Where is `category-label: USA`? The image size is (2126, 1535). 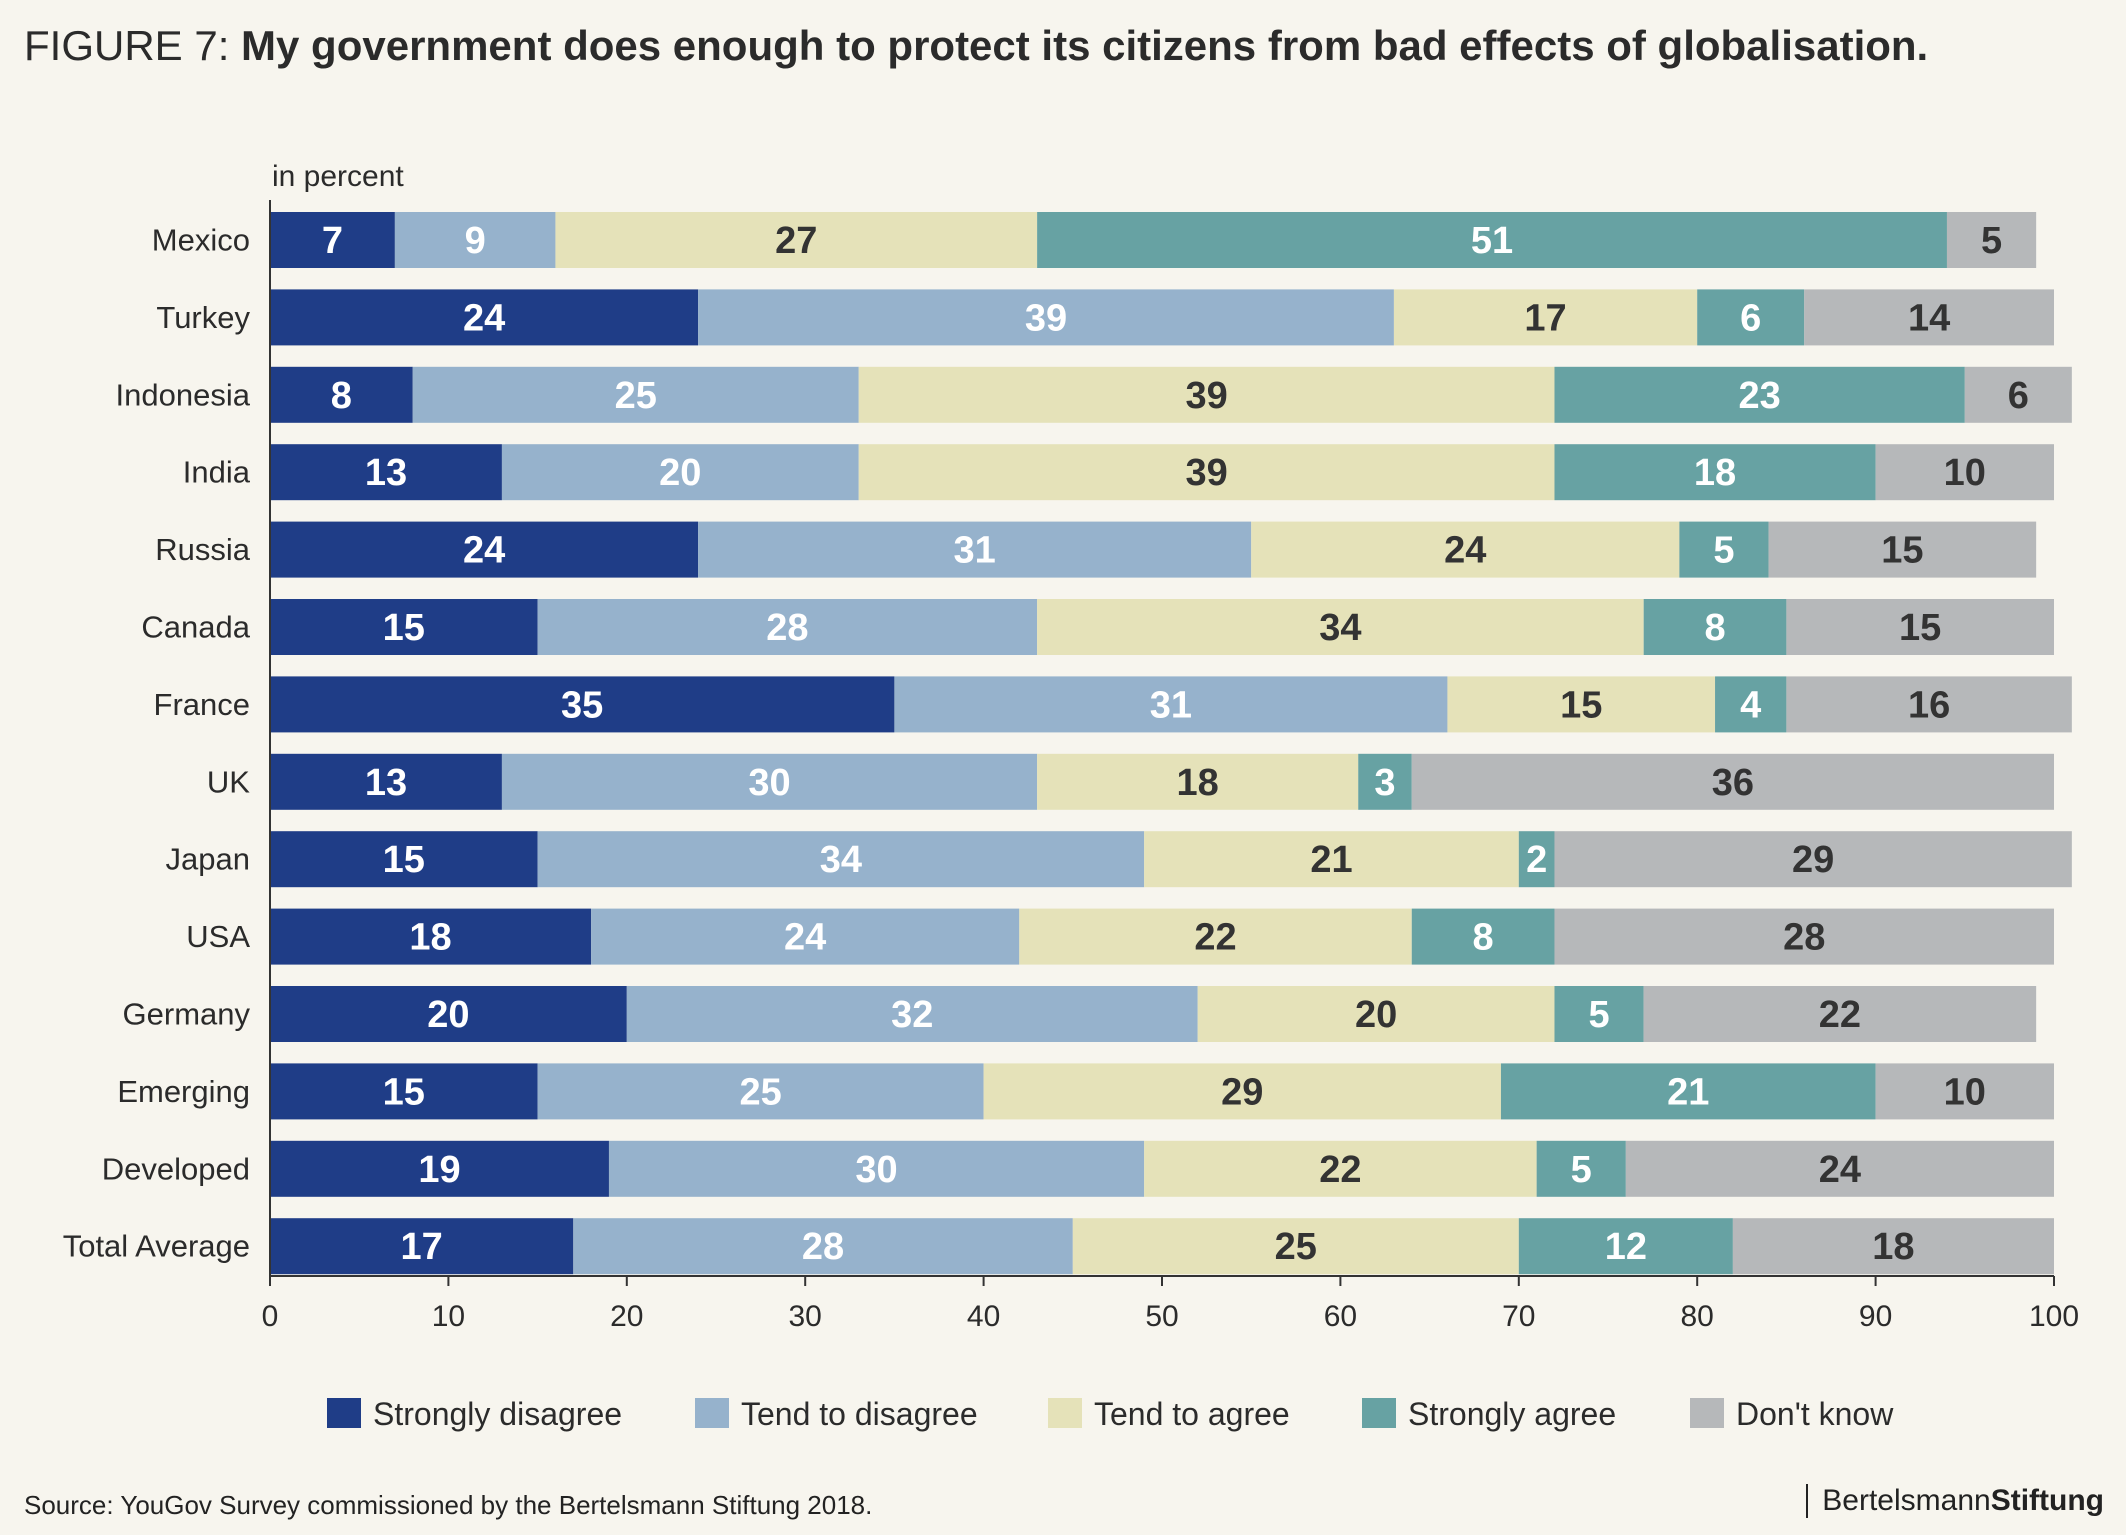 category-label: USA is located at coordinates (218, 936).